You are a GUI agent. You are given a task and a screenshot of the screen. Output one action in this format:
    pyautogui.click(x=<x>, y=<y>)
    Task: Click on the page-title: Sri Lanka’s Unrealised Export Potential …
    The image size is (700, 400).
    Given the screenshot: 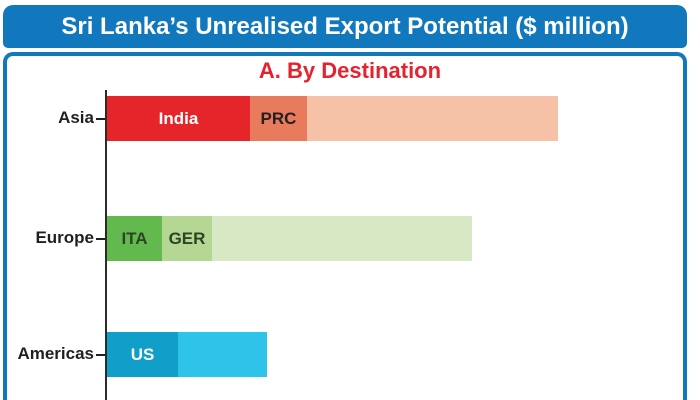 What is the action you would take?
    pyautogui.click(x=345, y=26)
    